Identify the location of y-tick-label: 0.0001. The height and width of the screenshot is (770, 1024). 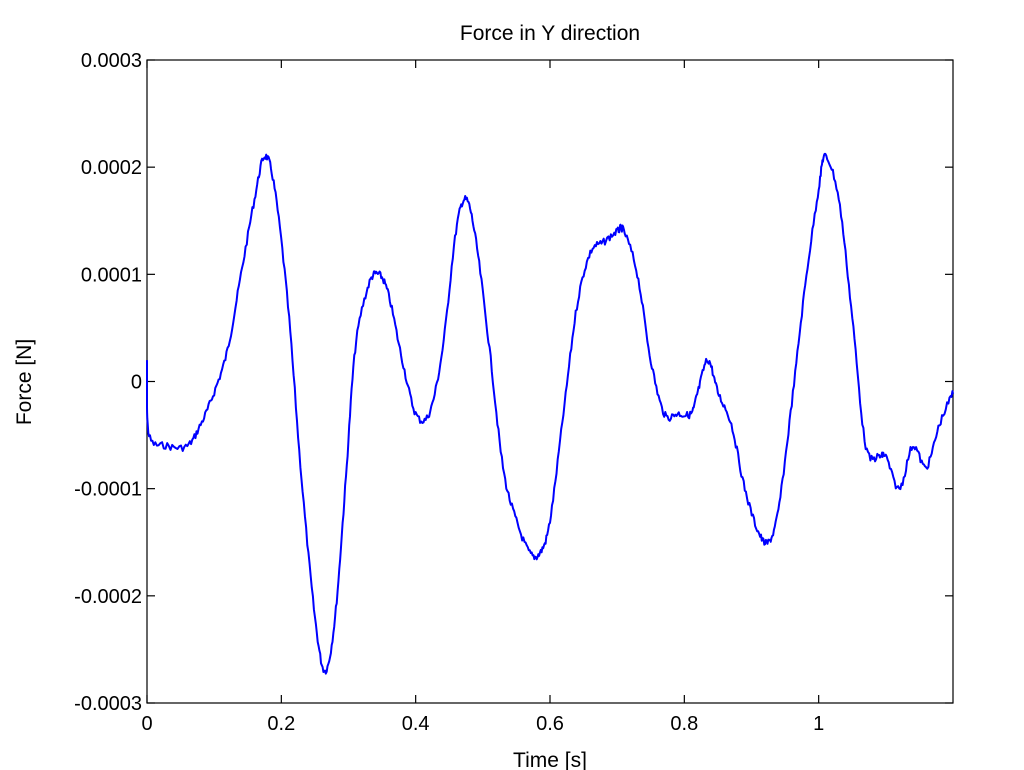
(111, 275).